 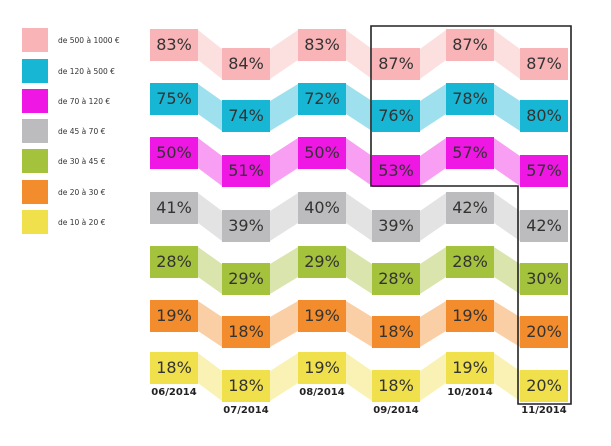 I want to click on value-label: 78%, so click(x=470, y=98).